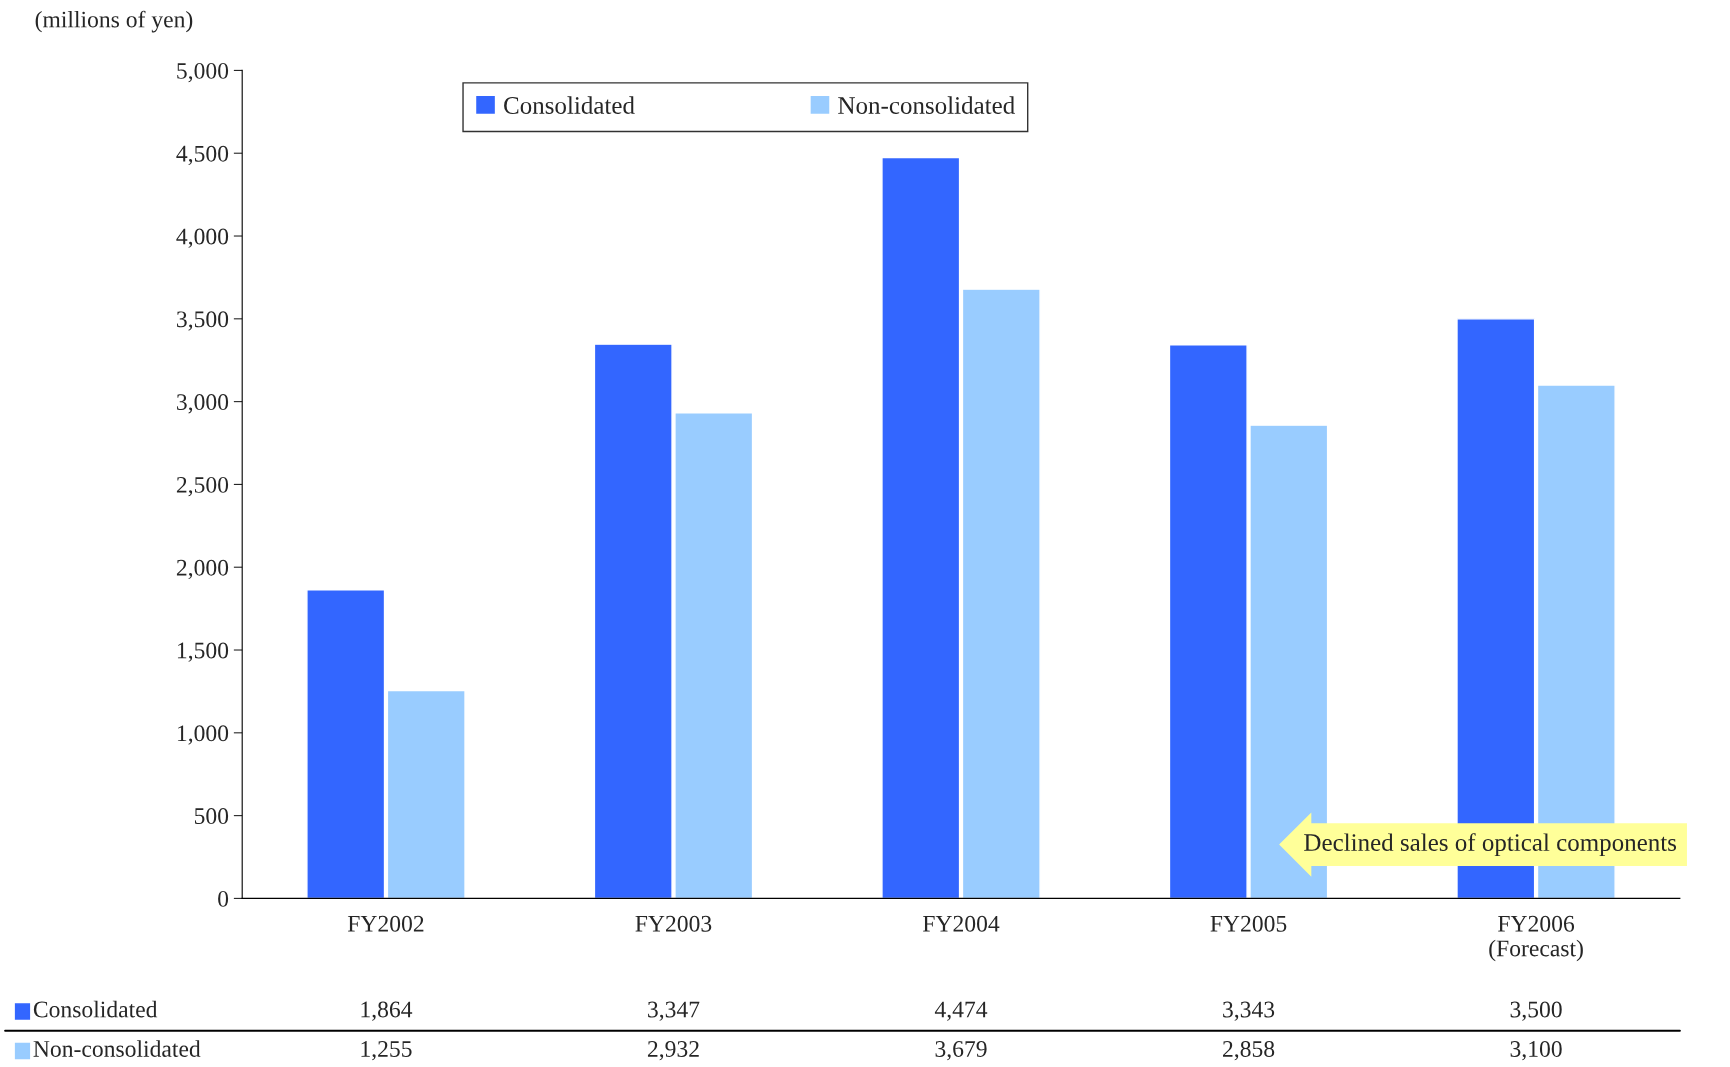  Describe the element at coordinates (223, 898) in the screenshot. I see `y-tick-label: 0` at that location.